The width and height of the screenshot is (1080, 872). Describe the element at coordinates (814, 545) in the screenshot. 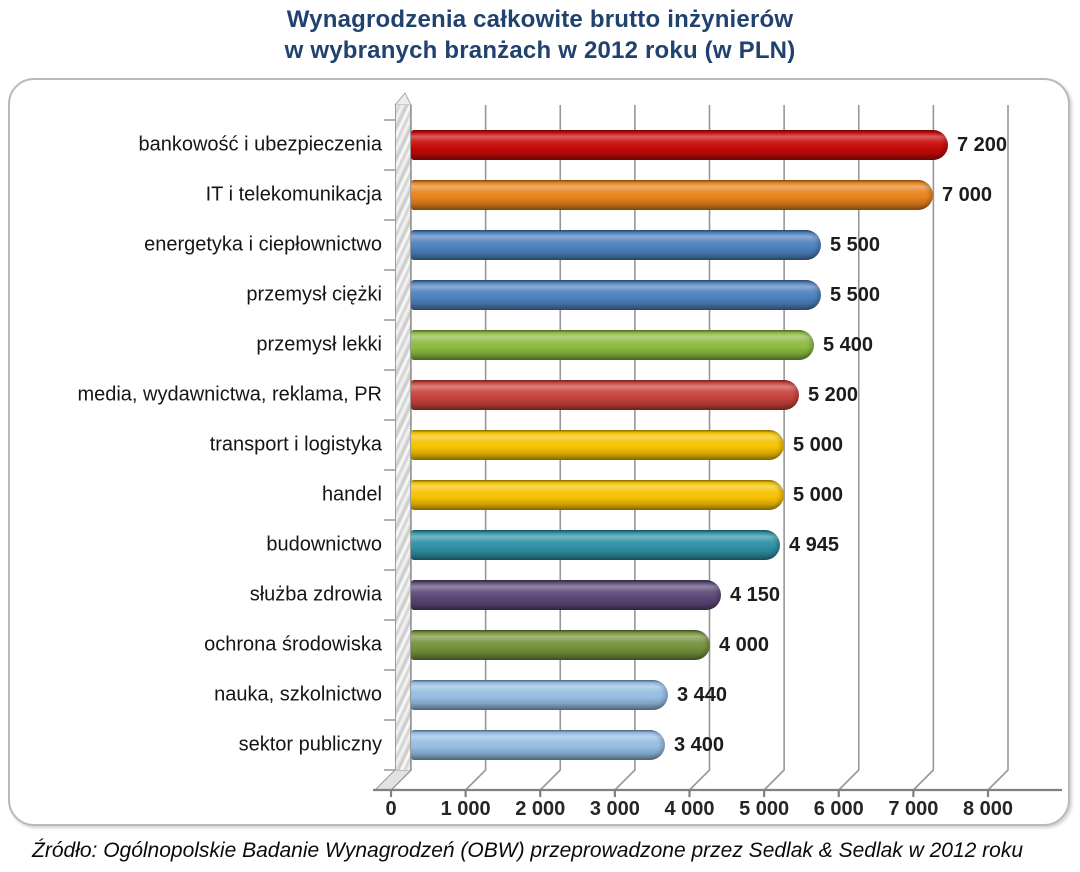

I see `value-label: 4 945` at that location.